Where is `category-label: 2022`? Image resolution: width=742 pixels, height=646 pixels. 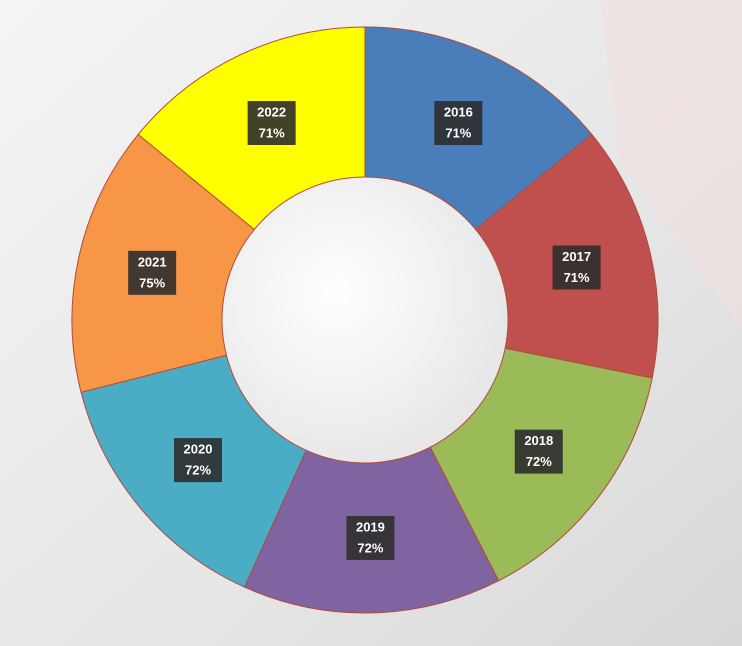 category-label: 2022 is located at coordinates (271, 111).